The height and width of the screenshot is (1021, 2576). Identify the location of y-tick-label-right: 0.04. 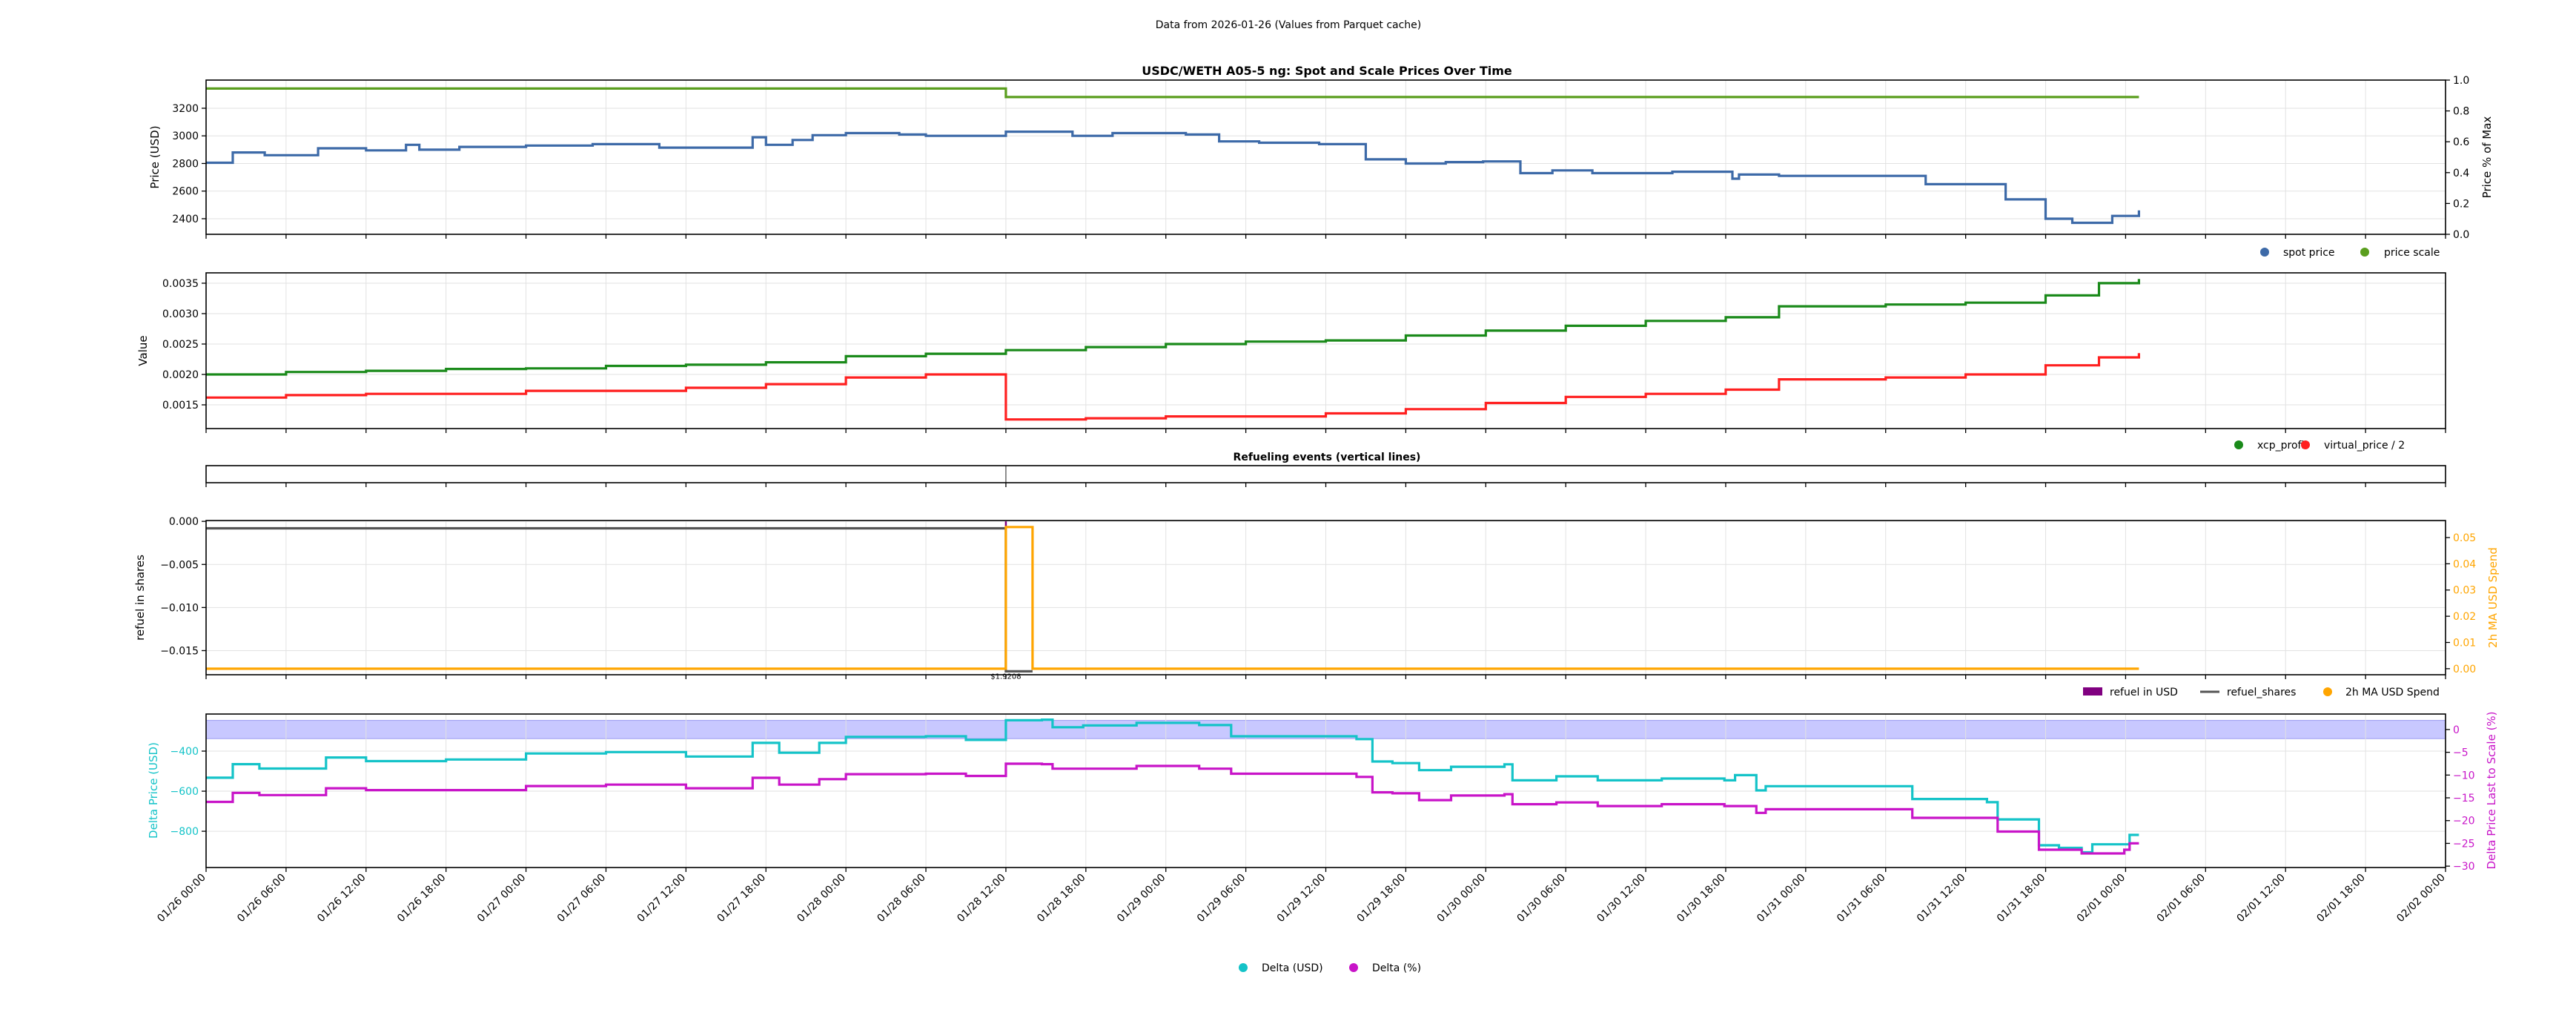
(2464, 564).